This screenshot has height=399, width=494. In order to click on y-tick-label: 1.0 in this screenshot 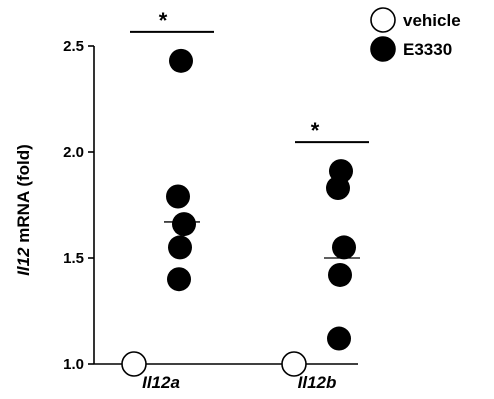, I will do `click(73, 364)`.